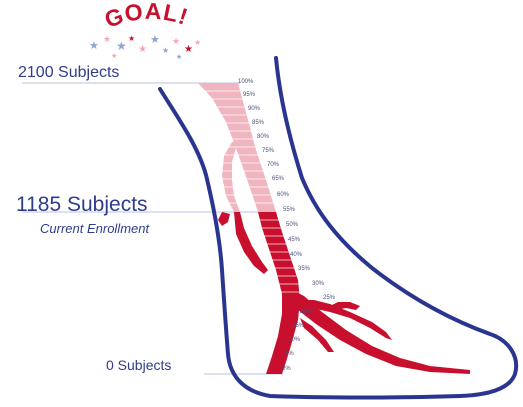 The width and height of the screenshot is (523, 407). What do you see at coordinates (294, 240) in the screenshot?
I see `percent-tick-label: 45%` at bounding box center [294, 240].